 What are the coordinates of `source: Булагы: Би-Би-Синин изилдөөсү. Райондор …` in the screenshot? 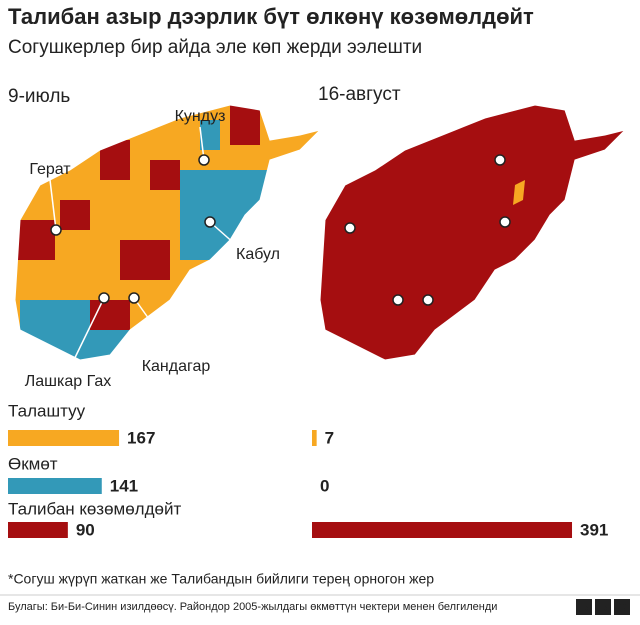 It's located at (252, 607).